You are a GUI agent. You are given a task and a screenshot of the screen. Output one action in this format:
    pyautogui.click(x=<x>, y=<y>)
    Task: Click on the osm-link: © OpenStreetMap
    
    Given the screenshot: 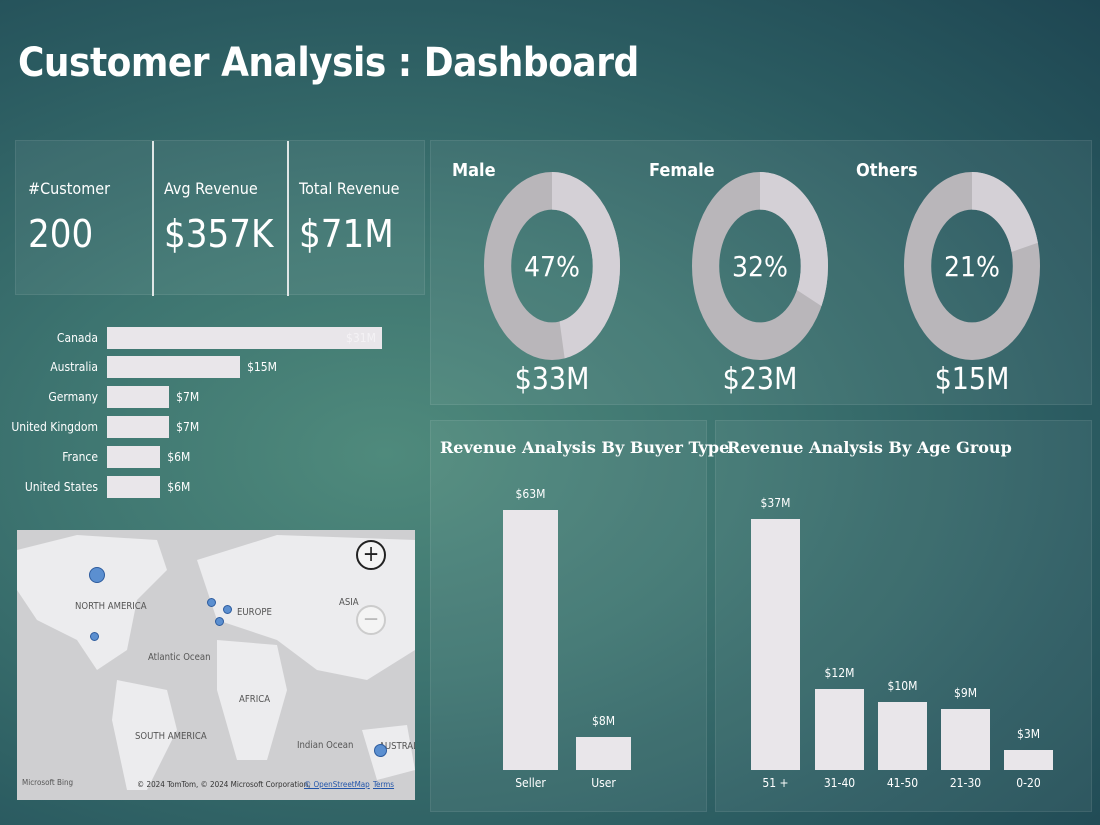 What is the action you would take?
    pyautogui.click(x=337, y=784)
    